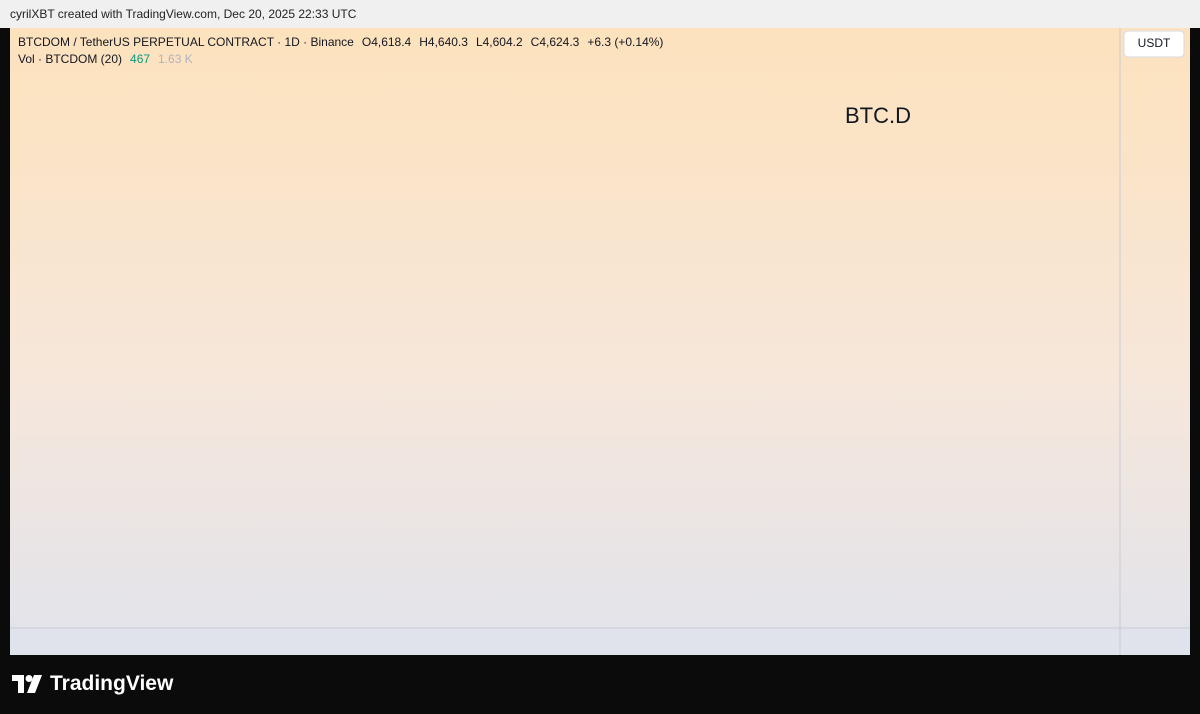 This screenshot has height=714, width=1200. I want to click on ohlc-high: H4,640.3, so click(443, 42).